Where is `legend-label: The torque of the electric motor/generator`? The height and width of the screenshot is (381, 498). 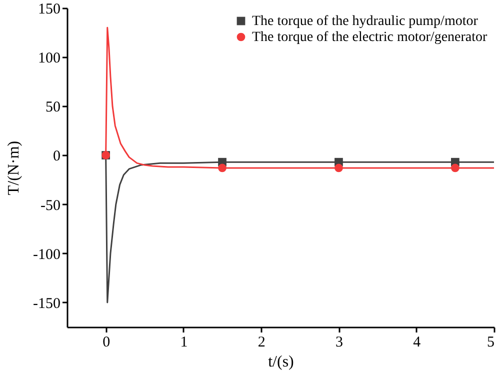 legend-label: The torque of the electric motor/generator is located at coordinates (370, 37).